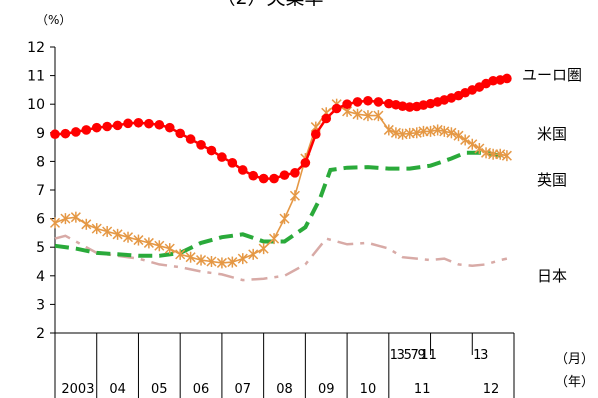 The width and height of the screenshot is (598, 398). Describe the element at coordinates (574, 359) in the screenshot. I see `month-unit-label: （月）` at that location.